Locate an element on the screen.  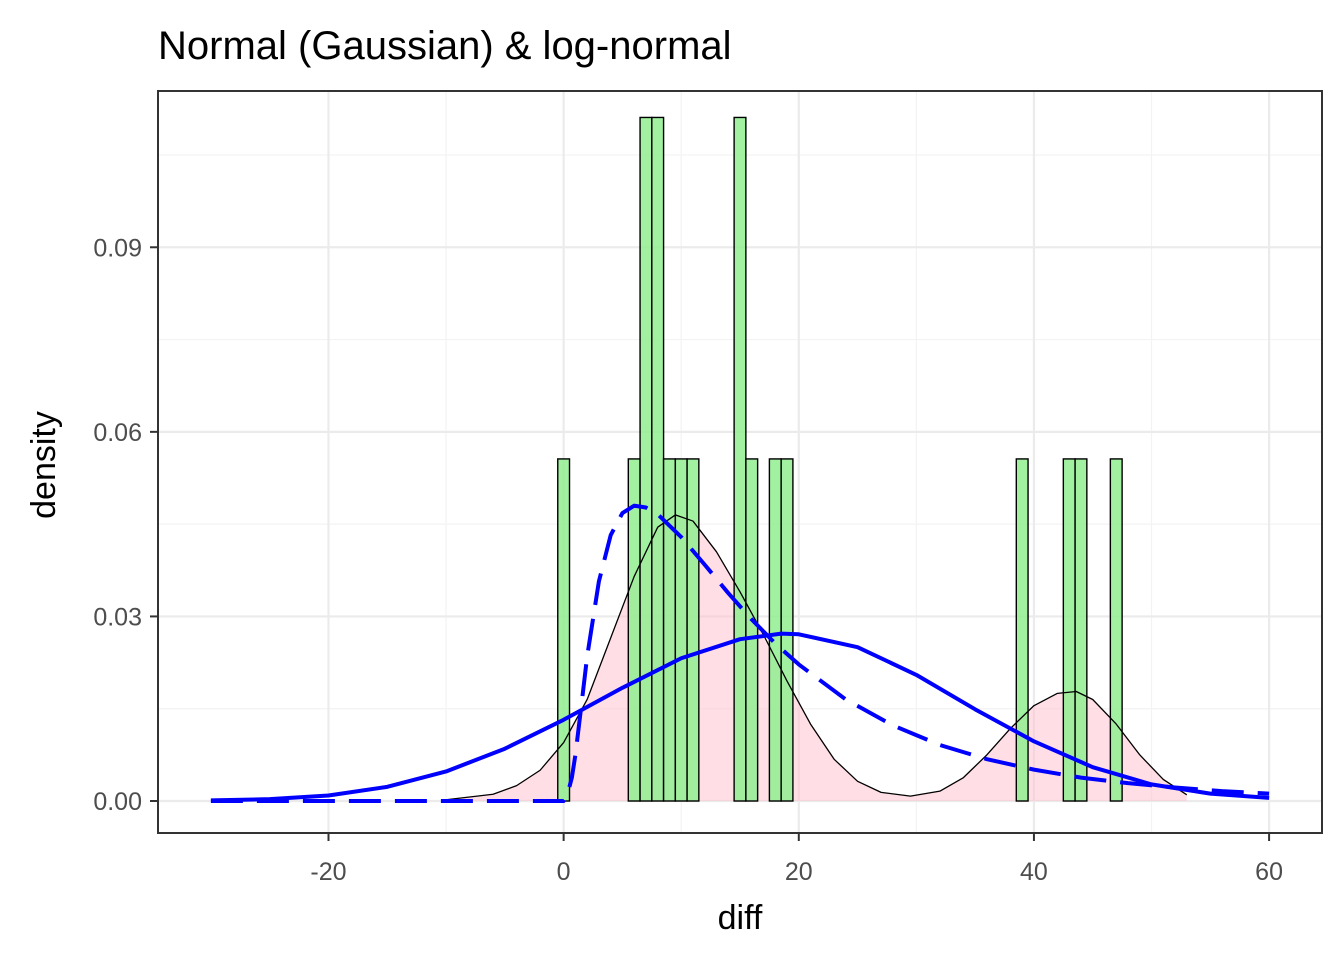
normal-fit-line is located at coordinates (740, 717).